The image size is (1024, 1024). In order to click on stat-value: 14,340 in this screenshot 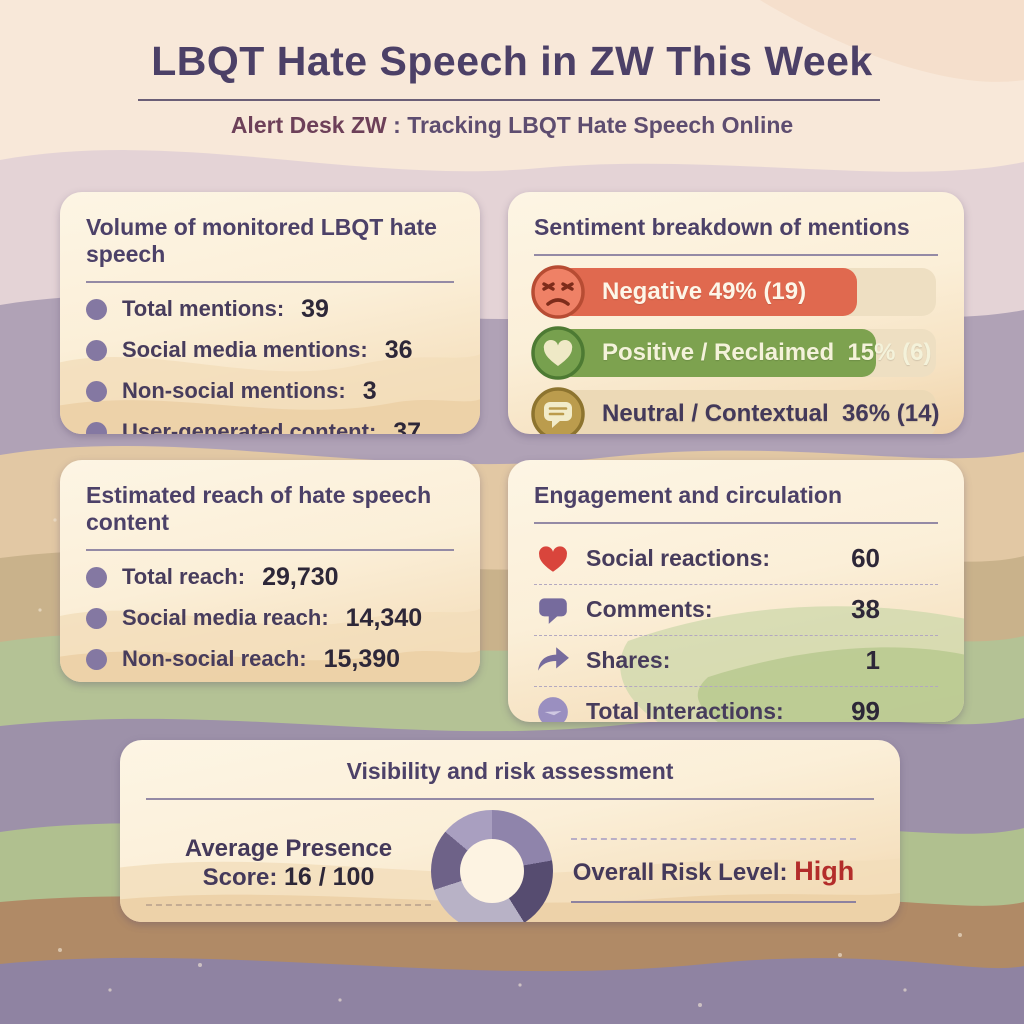, I will do `click(384, 617)`.